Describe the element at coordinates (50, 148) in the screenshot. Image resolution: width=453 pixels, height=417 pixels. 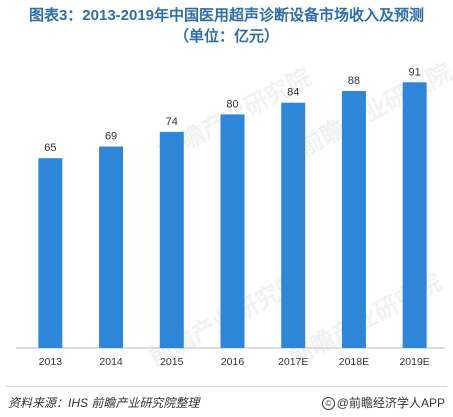
I see `bar-value-label-2013: 65` at that location.